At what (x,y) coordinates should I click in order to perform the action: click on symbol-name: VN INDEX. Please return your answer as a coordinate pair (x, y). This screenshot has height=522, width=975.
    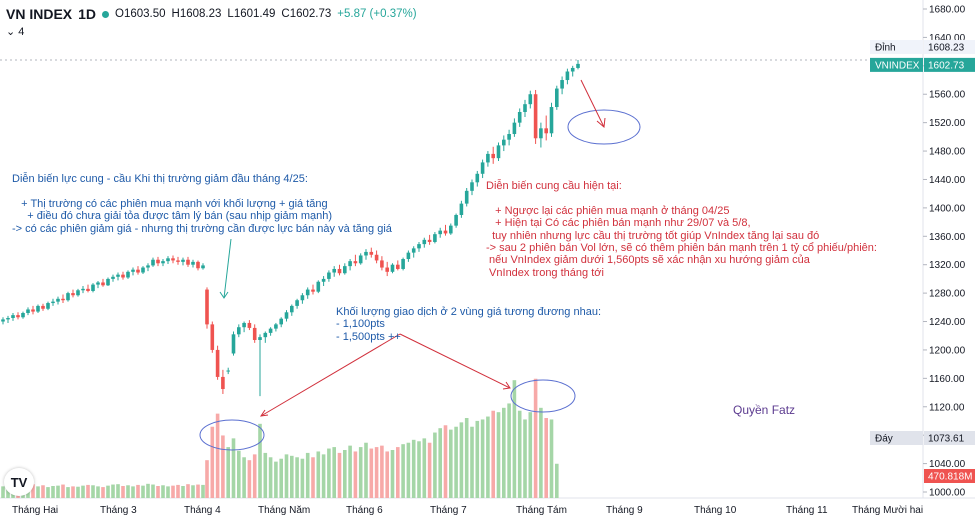
    Looking at the image, I should click on (39, 14).